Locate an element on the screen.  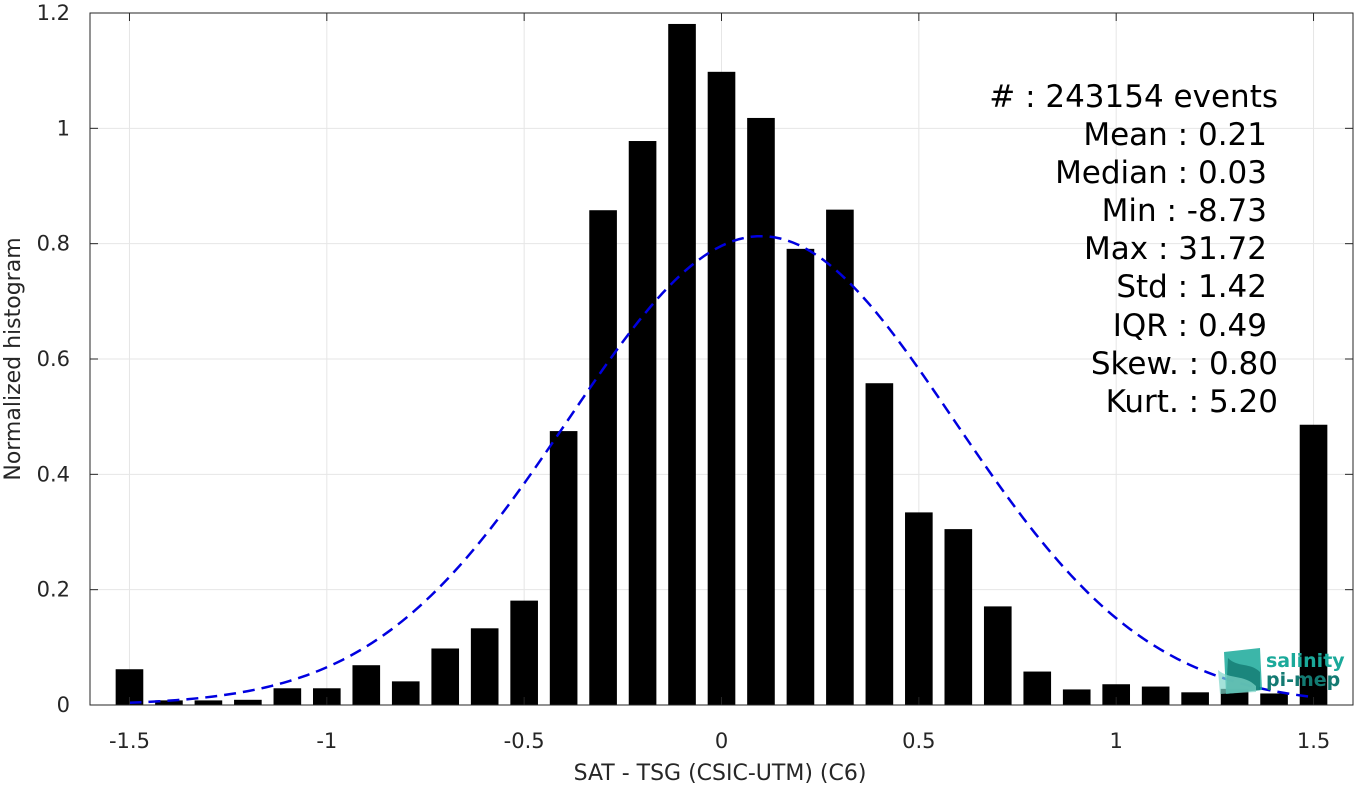
x-tick-label: 1 is located at coordinates (1116, 741).